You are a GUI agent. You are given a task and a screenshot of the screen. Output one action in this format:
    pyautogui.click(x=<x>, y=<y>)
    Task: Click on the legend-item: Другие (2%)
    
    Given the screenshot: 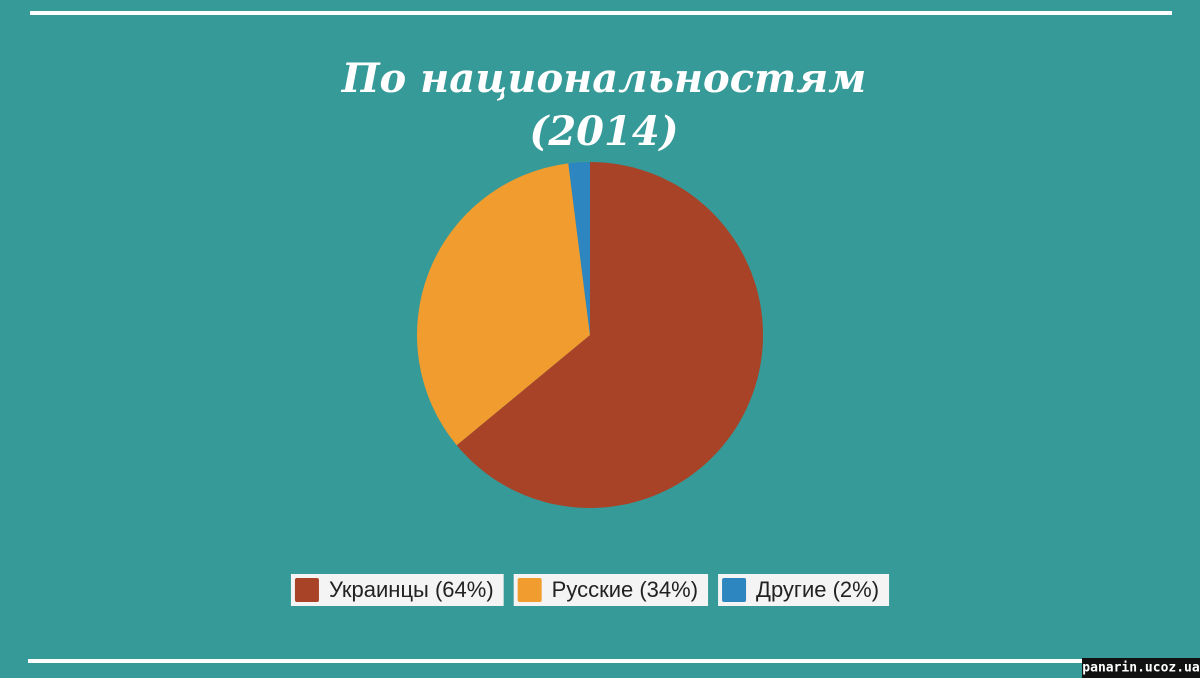 What is the action you would take?
    pyautogui.click(x=804, y=590)
    